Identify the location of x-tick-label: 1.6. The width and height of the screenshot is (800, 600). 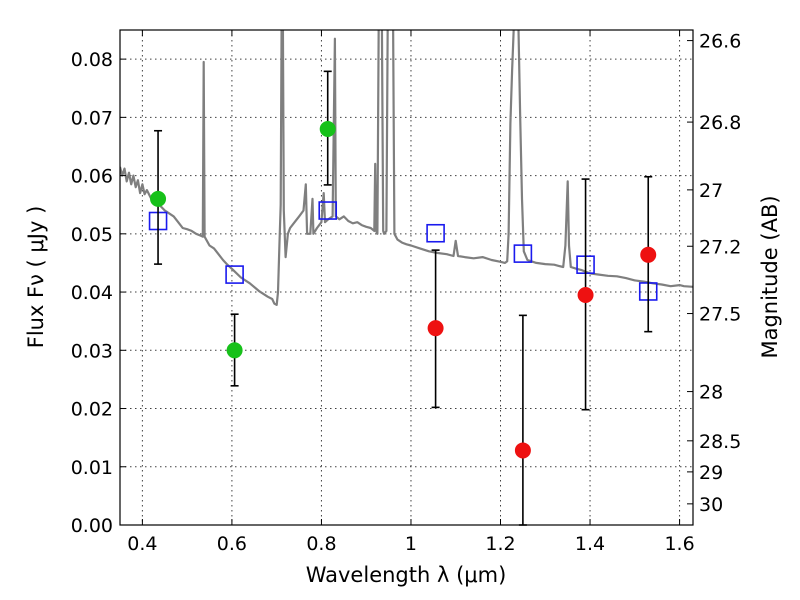
(679, 544).